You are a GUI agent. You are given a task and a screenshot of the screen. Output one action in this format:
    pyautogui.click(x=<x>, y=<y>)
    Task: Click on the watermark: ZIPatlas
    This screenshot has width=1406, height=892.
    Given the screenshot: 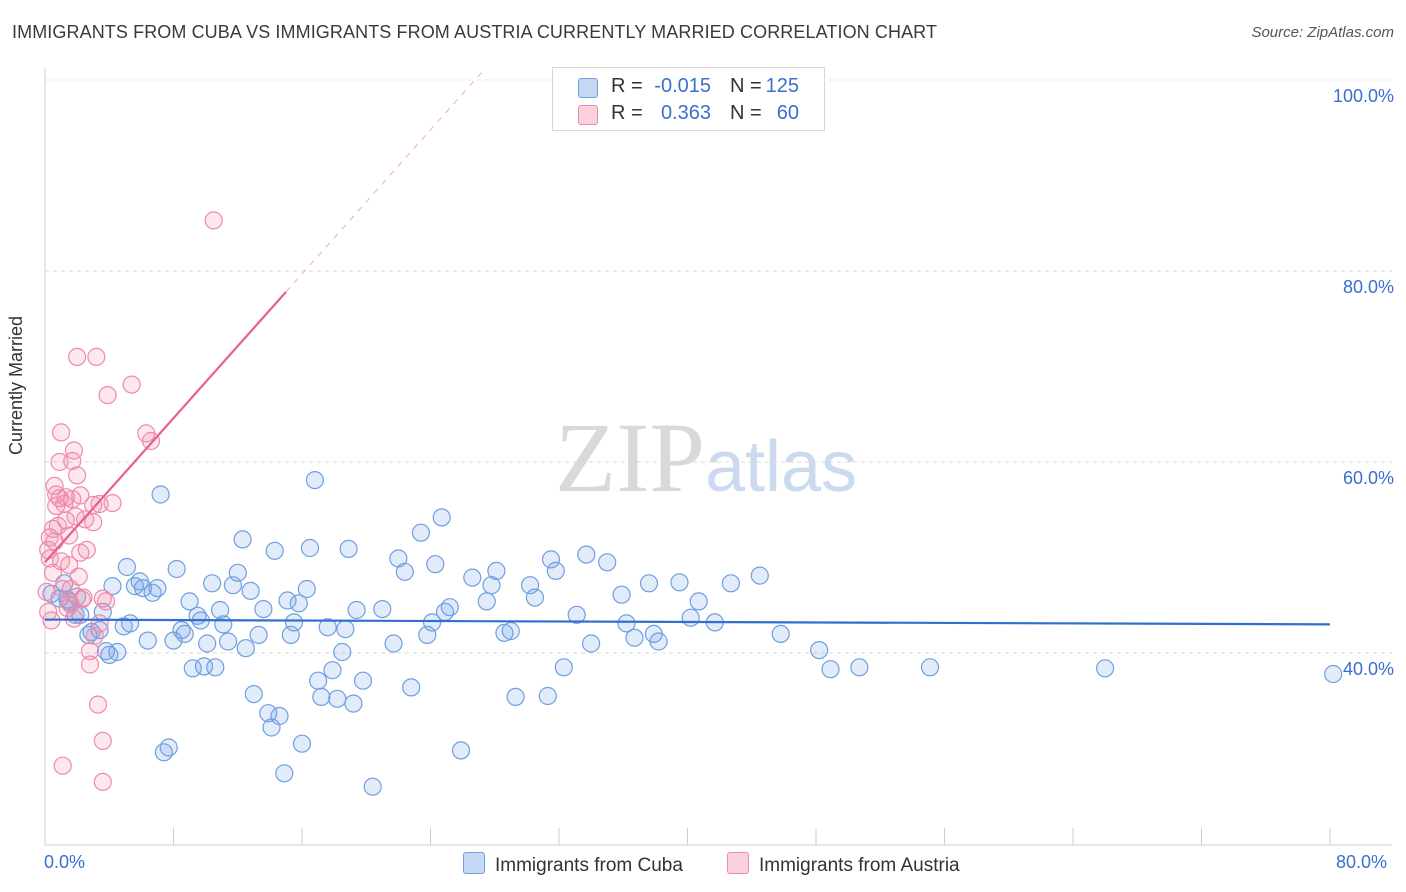 What is the action you would take?
    pyautogui.click(x=706, y=457)
    